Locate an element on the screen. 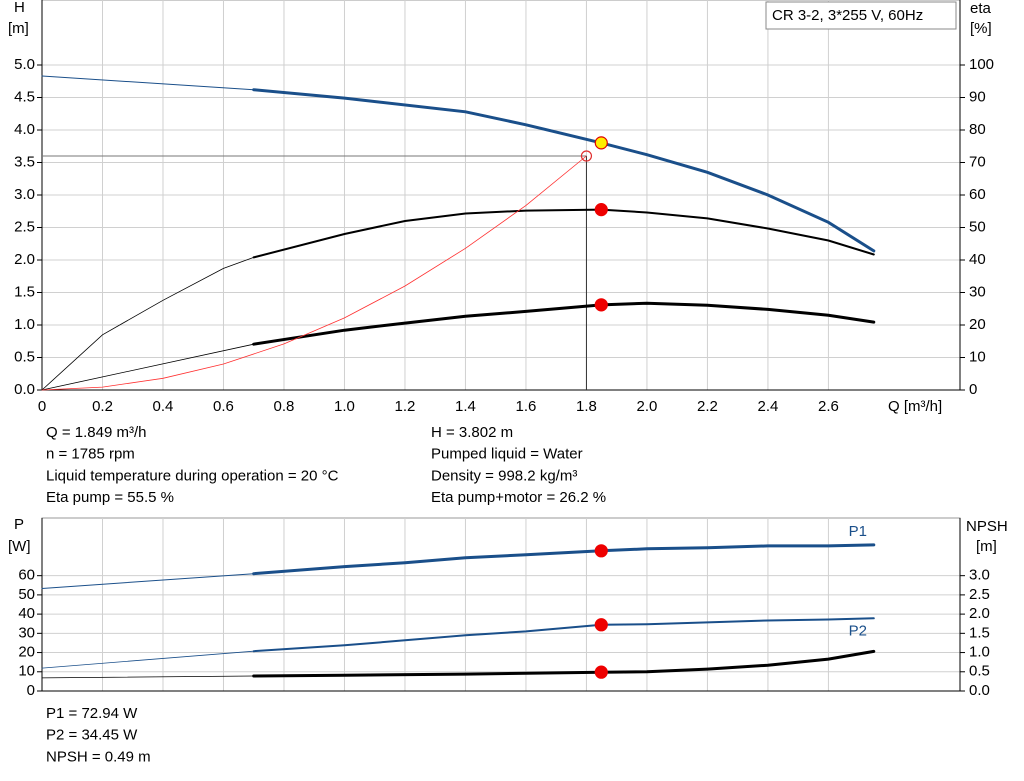 This screenshot has height=781, width=1024. x-tick-label: 0.6 is located at coordinates (223, 406).